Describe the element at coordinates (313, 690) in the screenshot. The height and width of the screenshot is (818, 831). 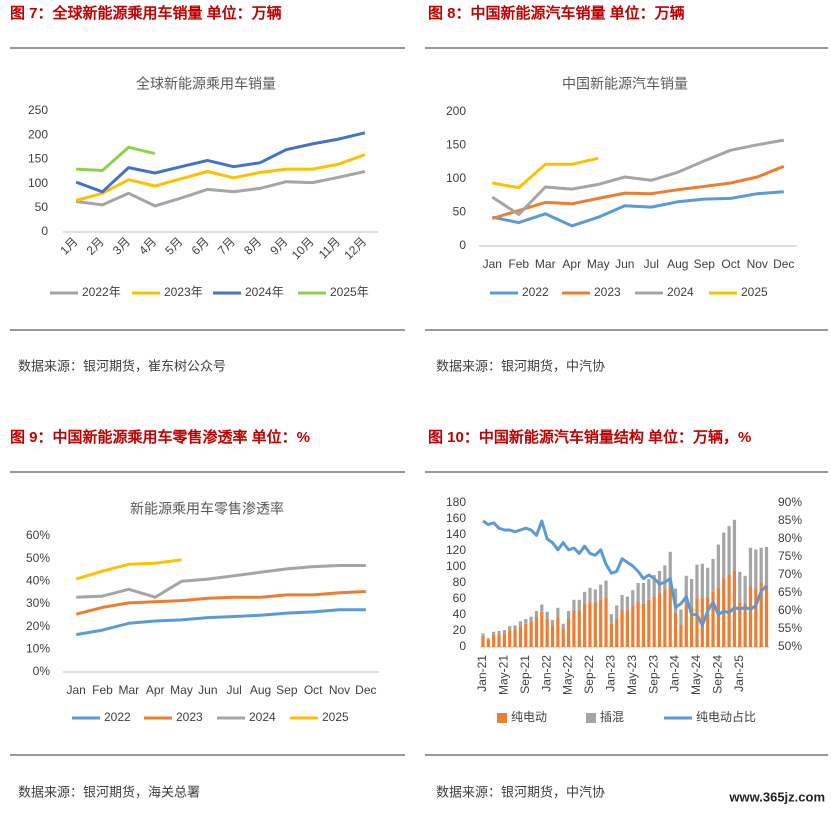
I see `x-tick-label: Oct` at that location.